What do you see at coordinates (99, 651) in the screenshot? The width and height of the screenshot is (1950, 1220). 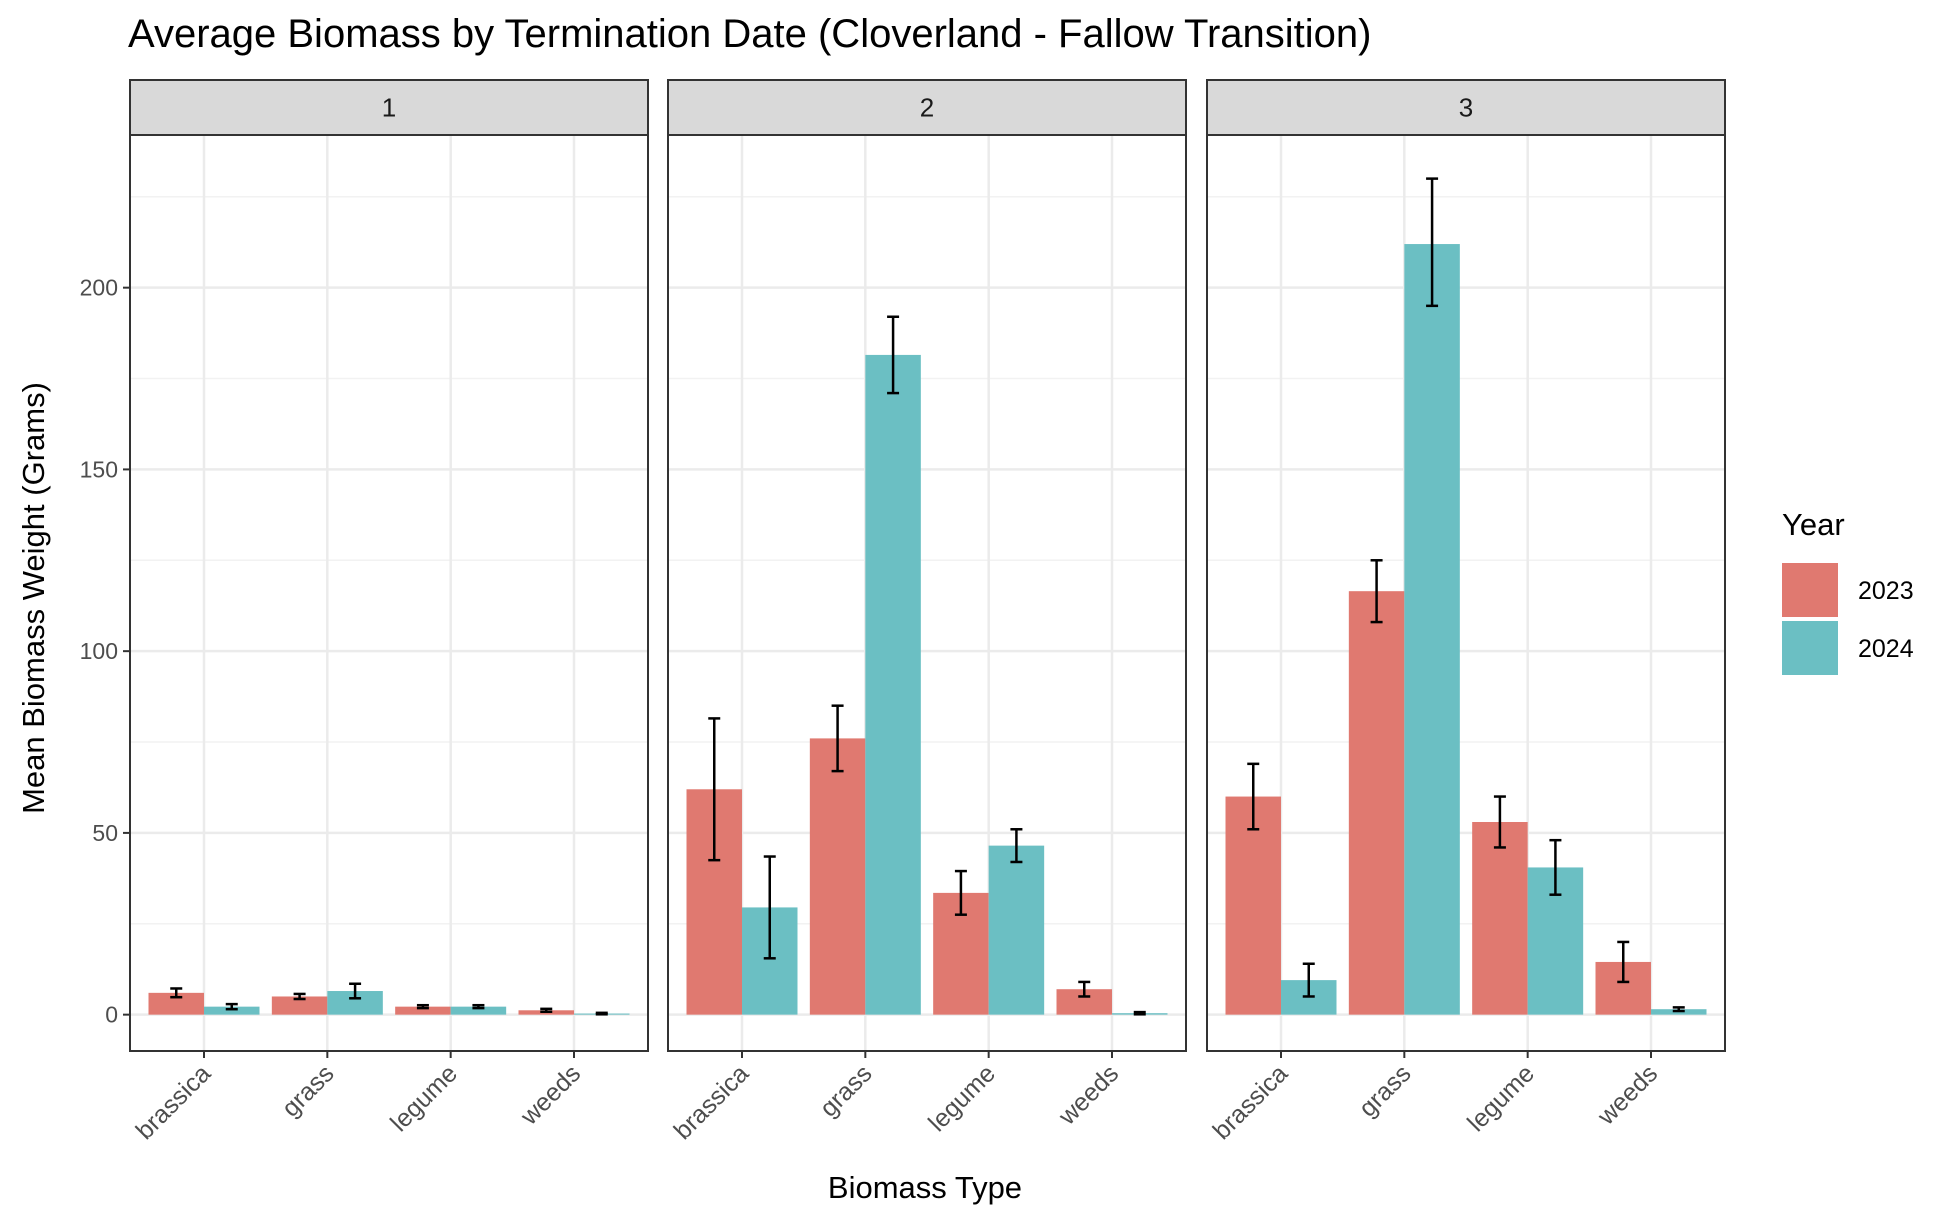 I see `y-tick-label: 100` at bounding box center [99, 651].